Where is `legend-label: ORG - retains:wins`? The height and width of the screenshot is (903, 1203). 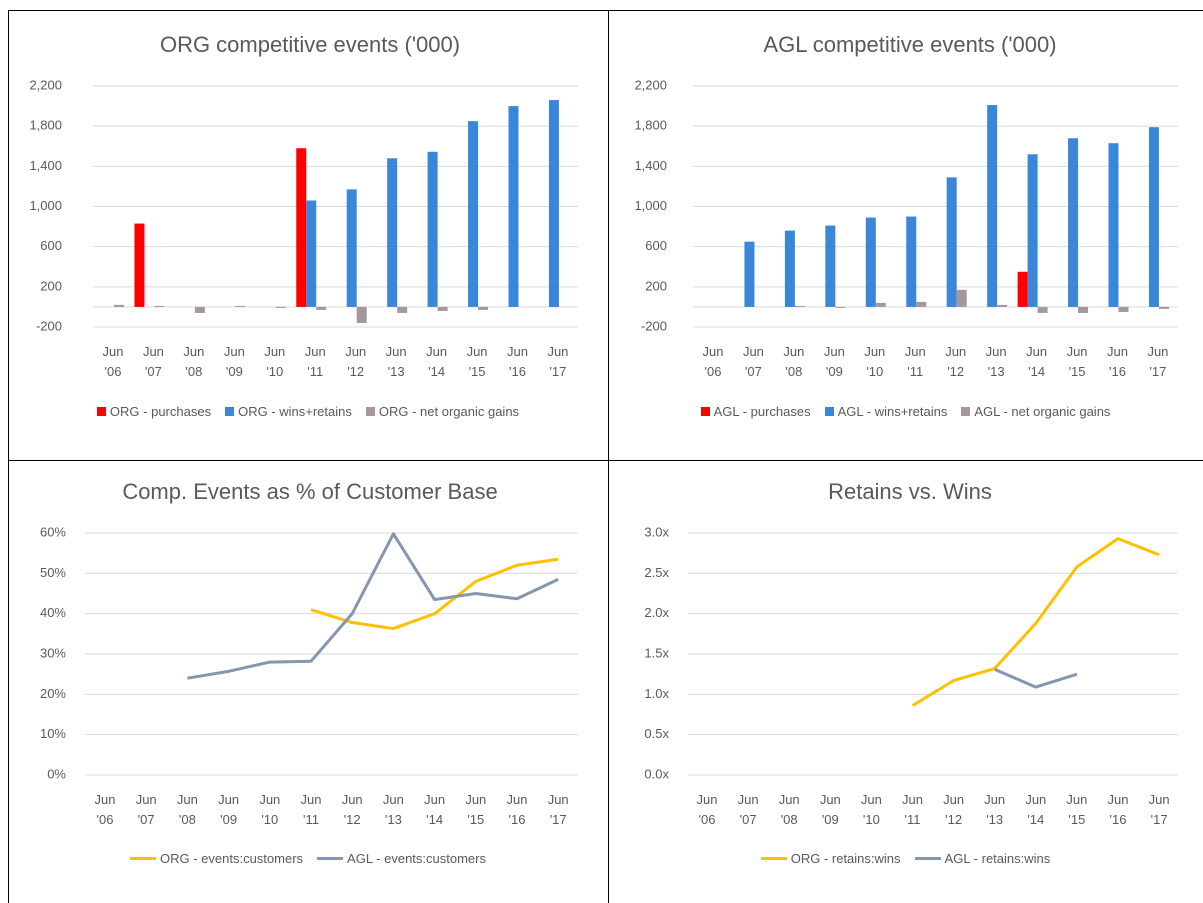
legend-label: ORG - retains:wins is located at coordinates (845, 858).